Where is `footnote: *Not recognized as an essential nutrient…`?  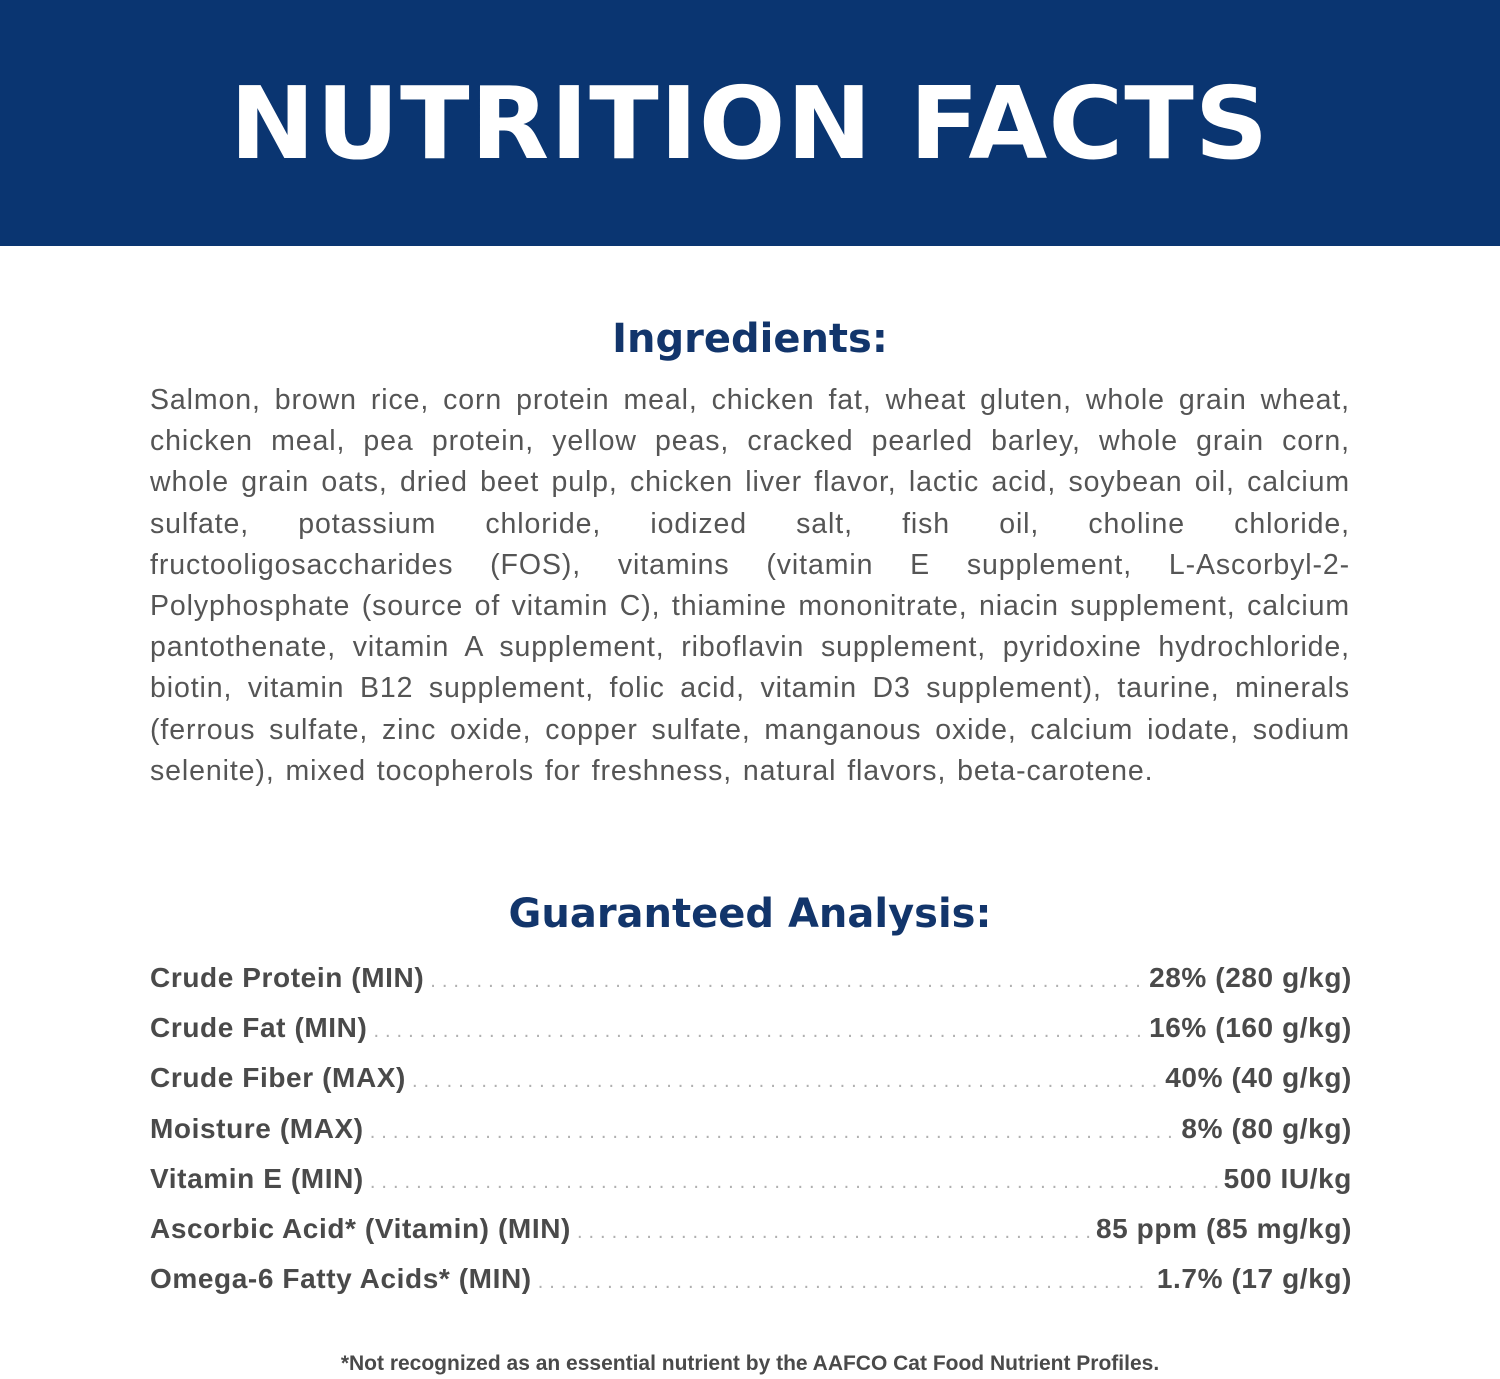
footnote: *Not recognized as an essential nutrient… is located at coordinates (750, 1363).